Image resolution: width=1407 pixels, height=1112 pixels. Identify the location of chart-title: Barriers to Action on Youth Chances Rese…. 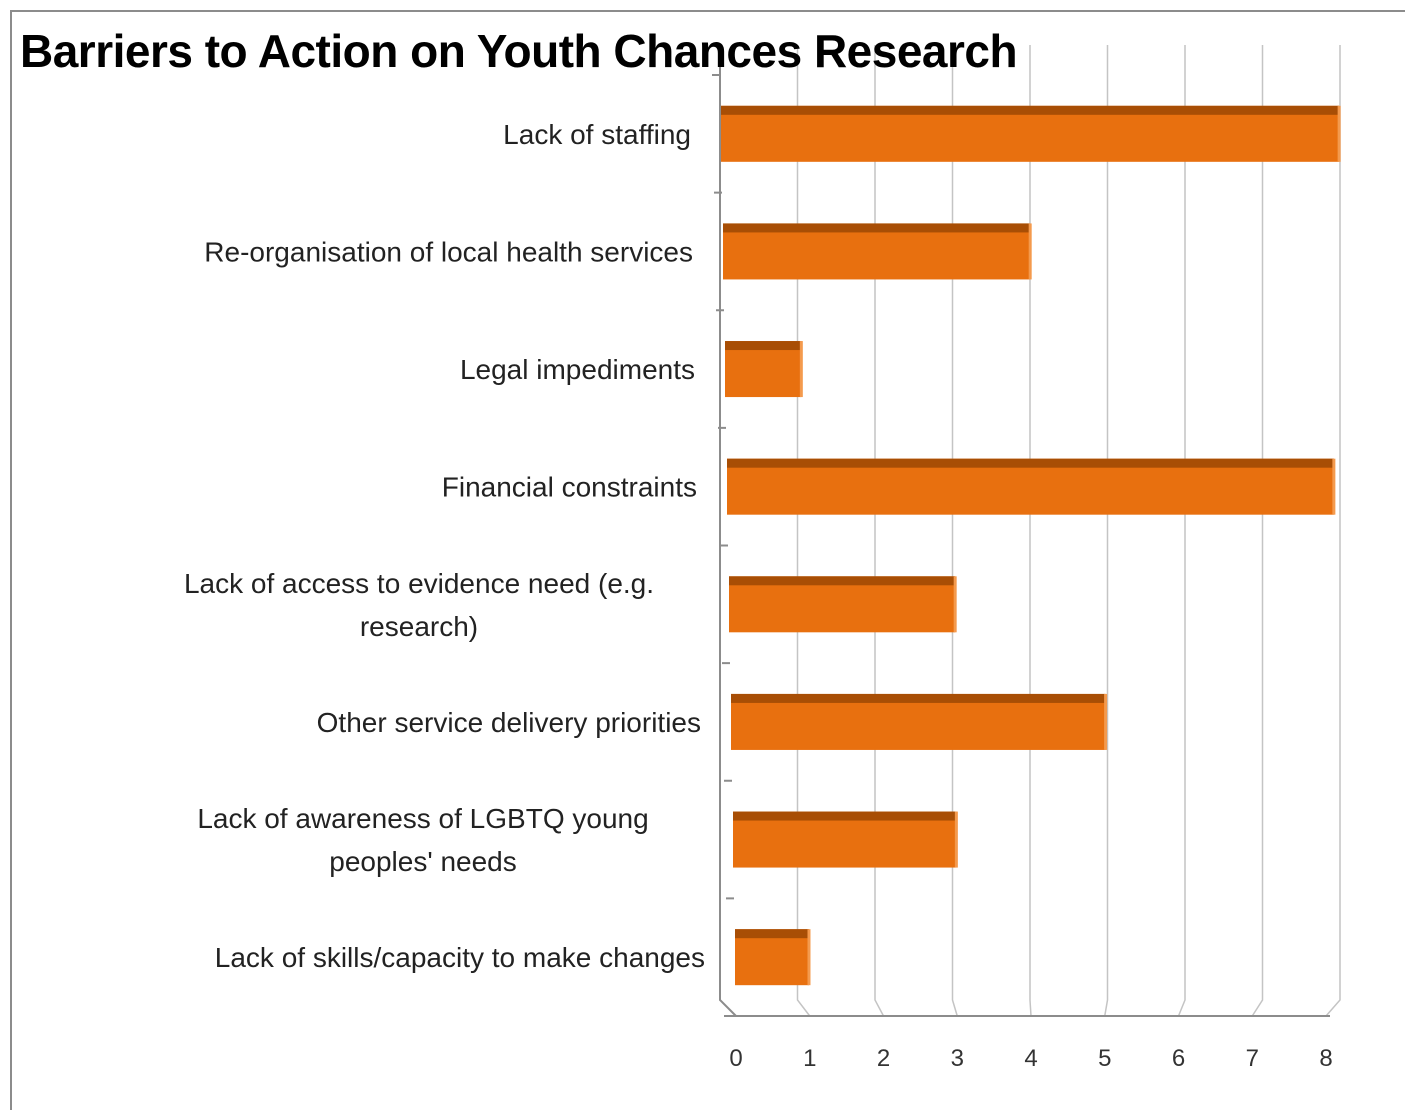
(519, 51).